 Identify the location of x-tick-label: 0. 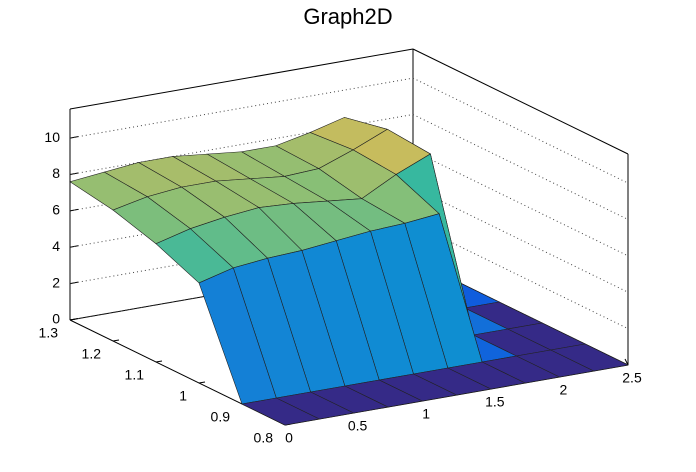
(289, 438).